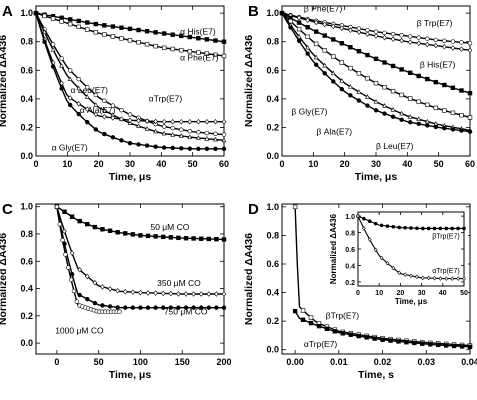  Describe the element at coordinates (435, 23) in the screenshot. I see `series-label: β Trp(E7)` at that location.